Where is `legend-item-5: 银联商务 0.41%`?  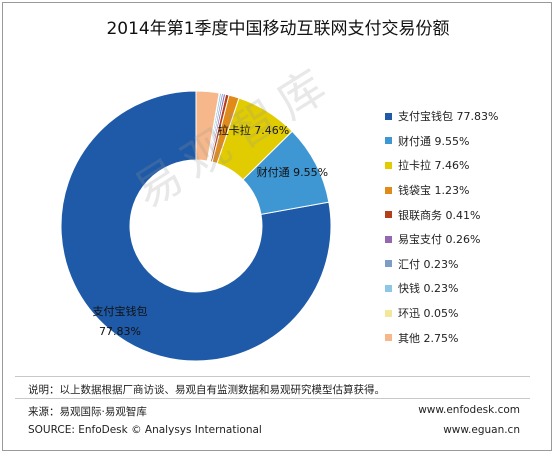 legend-item-5: 银联商务 0.41% is located at coordinates (467, 214).